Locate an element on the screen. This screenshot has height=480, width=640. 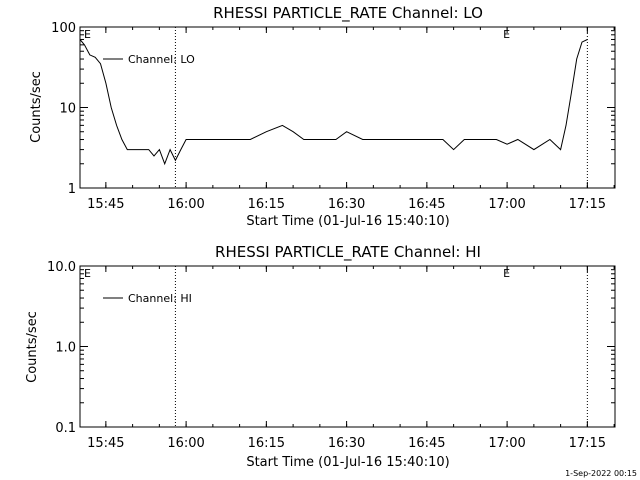
panel-hi-x-tick-label: 15:45 is located at coordinates (105, 443).